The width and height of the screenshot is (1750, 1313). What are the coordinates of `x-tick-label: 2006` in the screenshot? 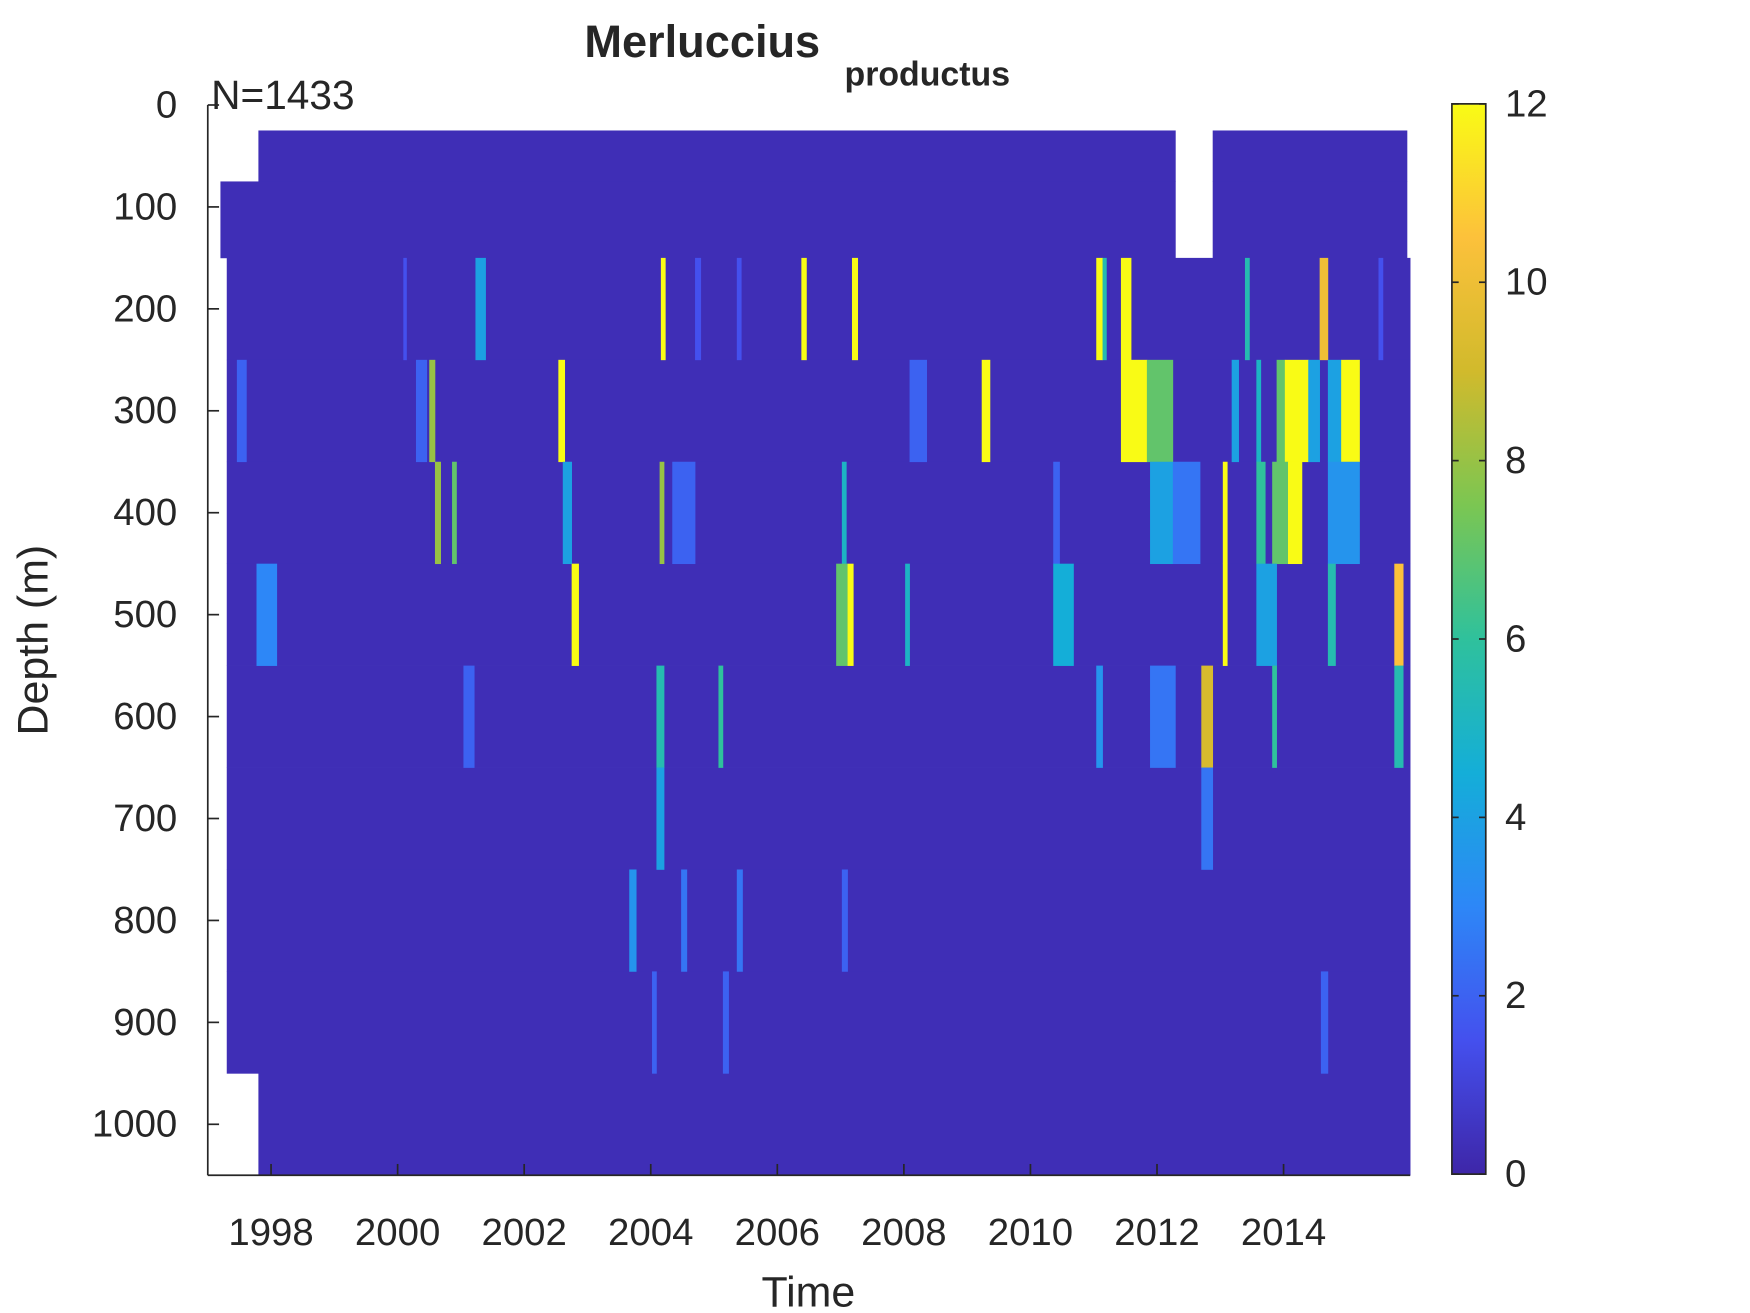 It's located at (777, 1232).